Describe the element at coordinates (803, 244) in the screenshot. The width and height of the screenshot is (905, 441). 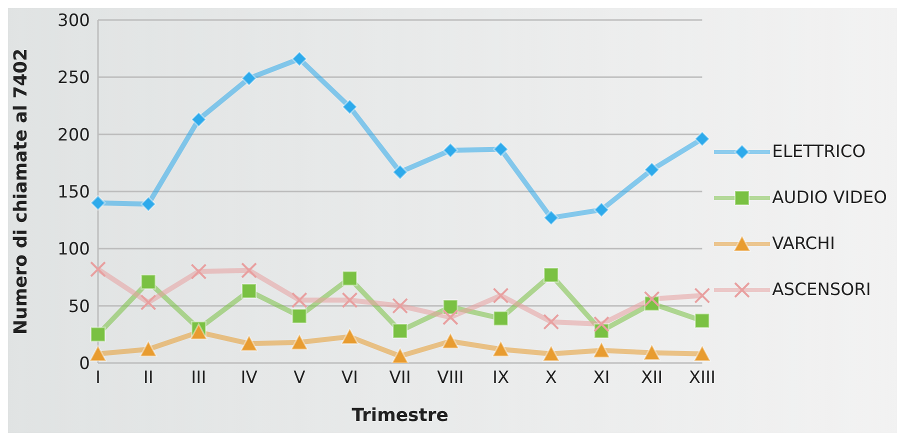
I see `legend-label: VARCHI` at that location.